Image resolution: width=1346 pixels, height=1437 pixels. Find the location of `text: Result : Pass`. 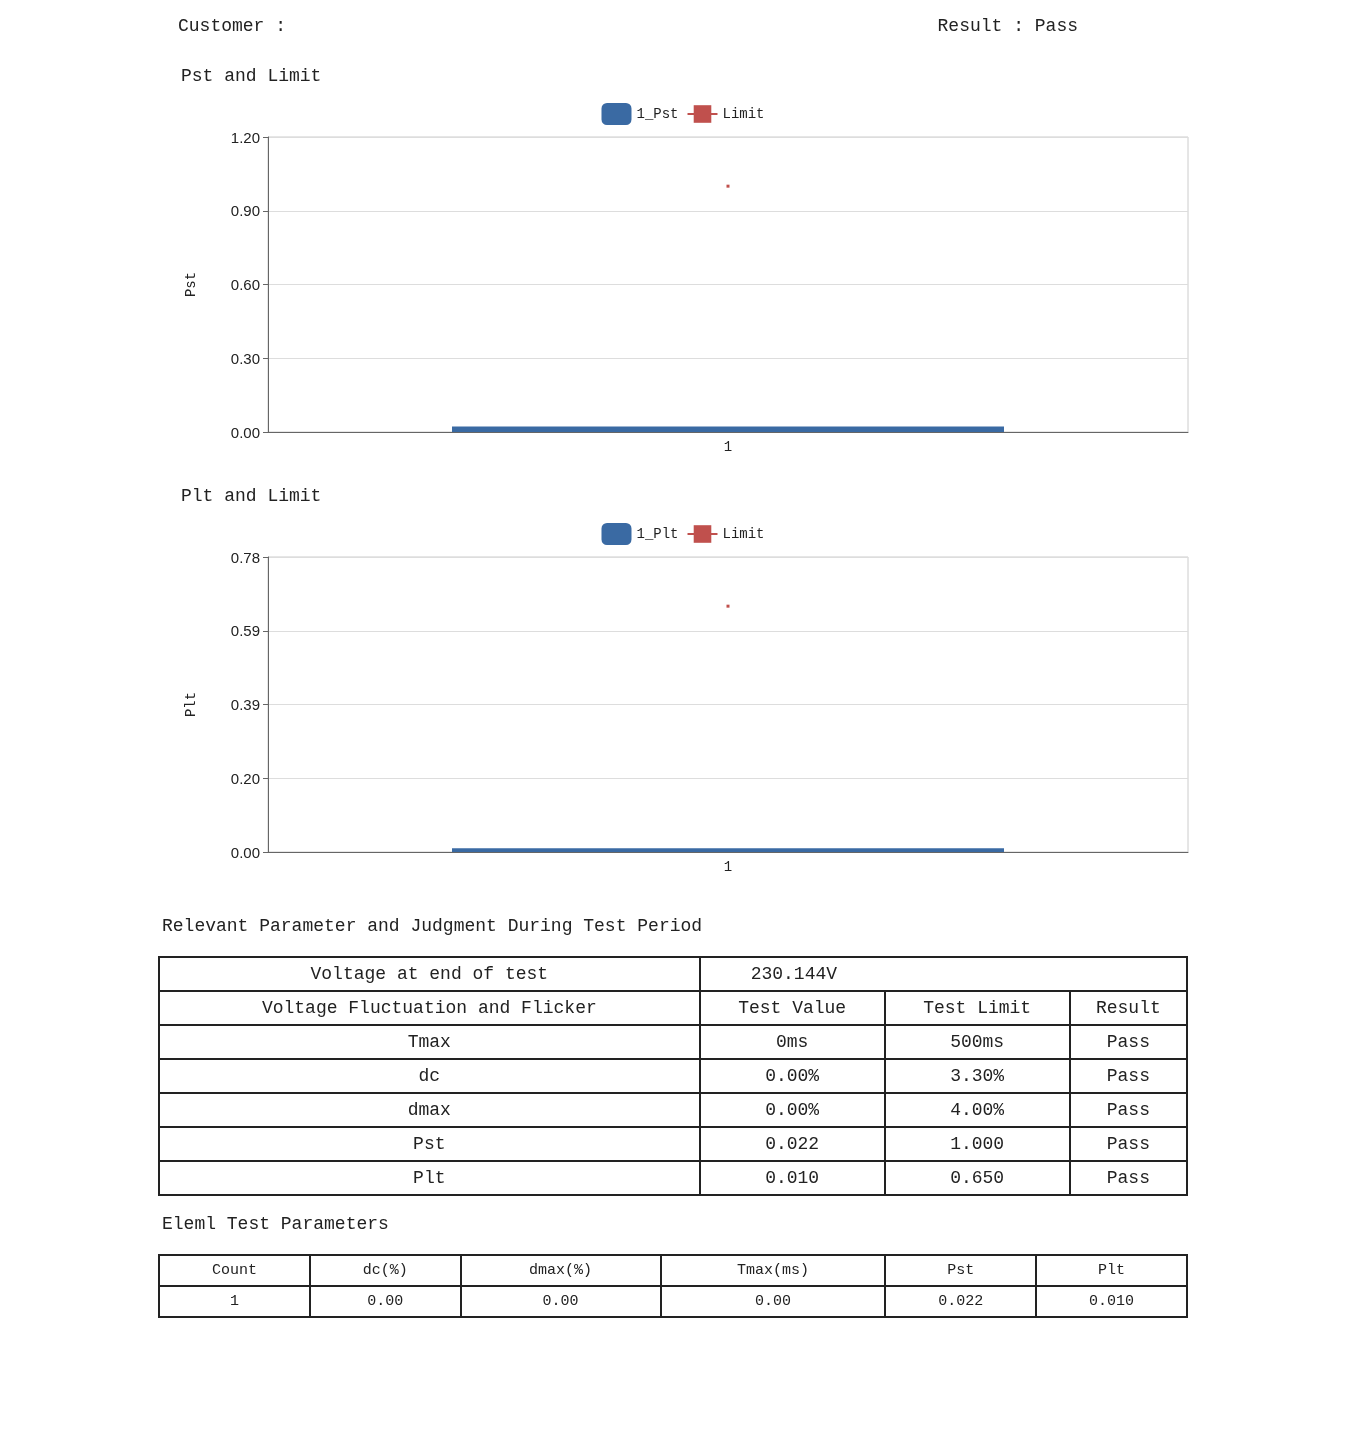

text: Result : Pass is located at coordinates (1007, 26).